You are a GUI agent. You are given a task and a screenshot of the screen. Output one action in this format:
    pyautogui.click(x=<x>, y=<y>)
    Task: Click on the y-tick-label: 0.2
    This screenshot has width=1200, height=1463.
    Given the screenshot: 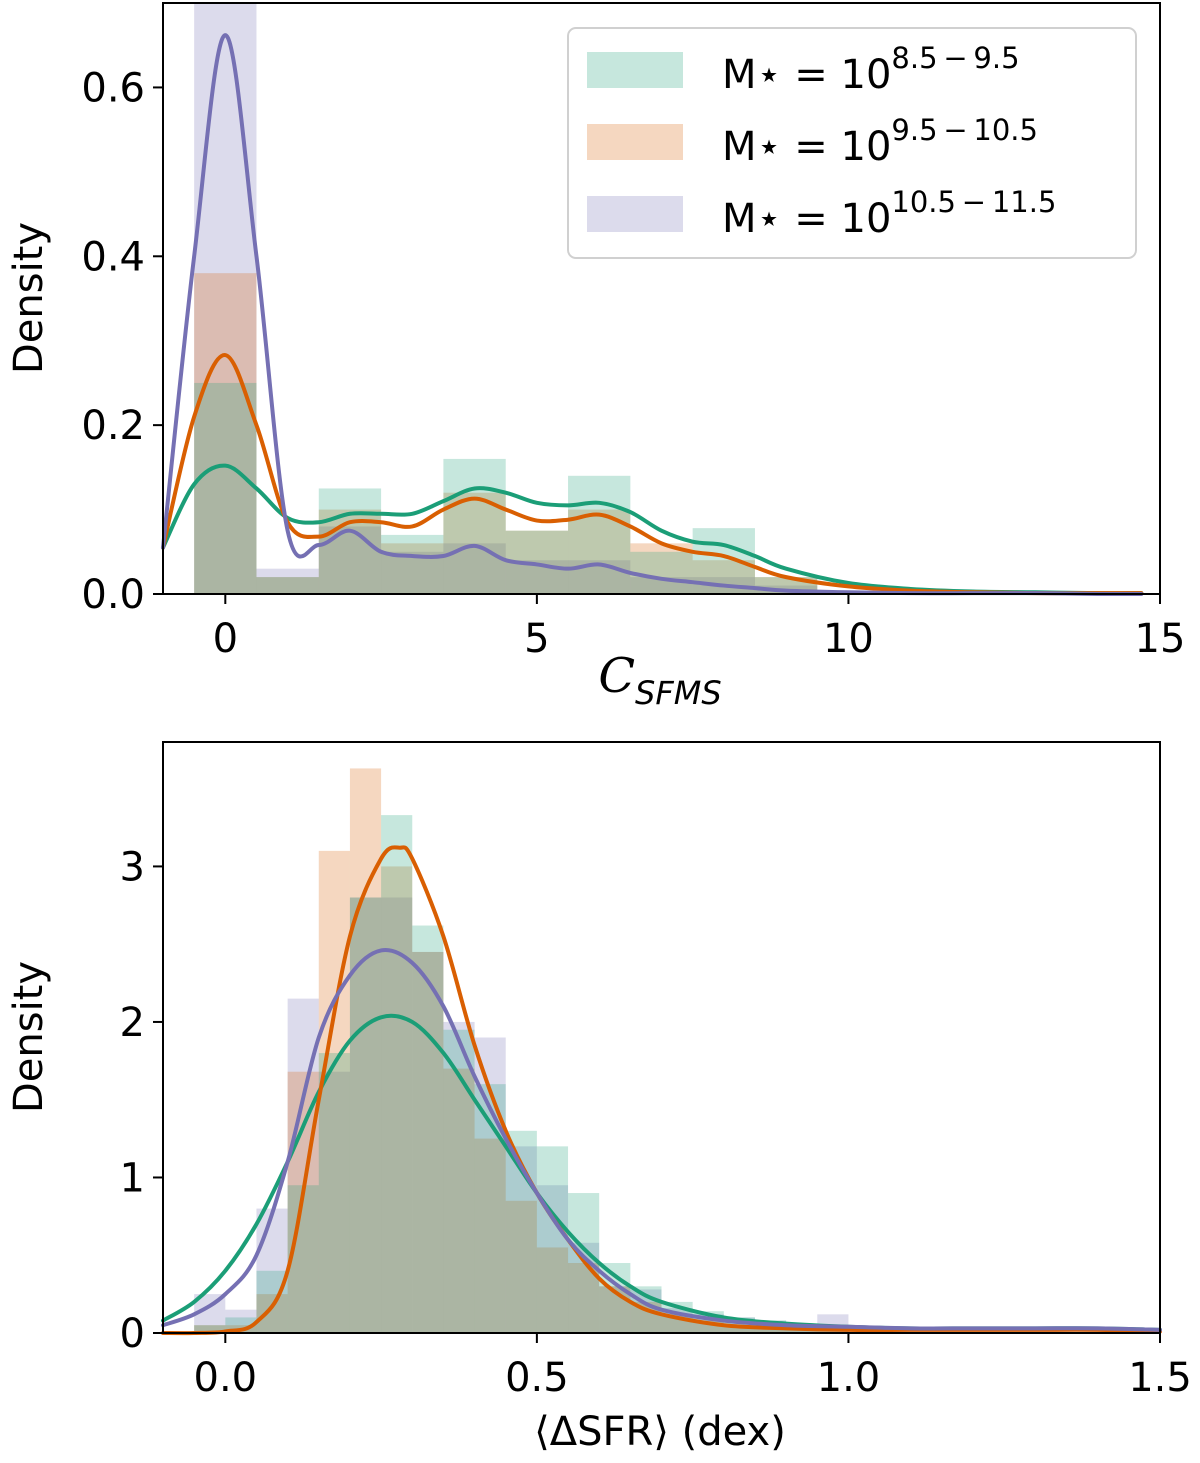 What is the action you would take?
    pyautogui.click(x=113, y=426)
    